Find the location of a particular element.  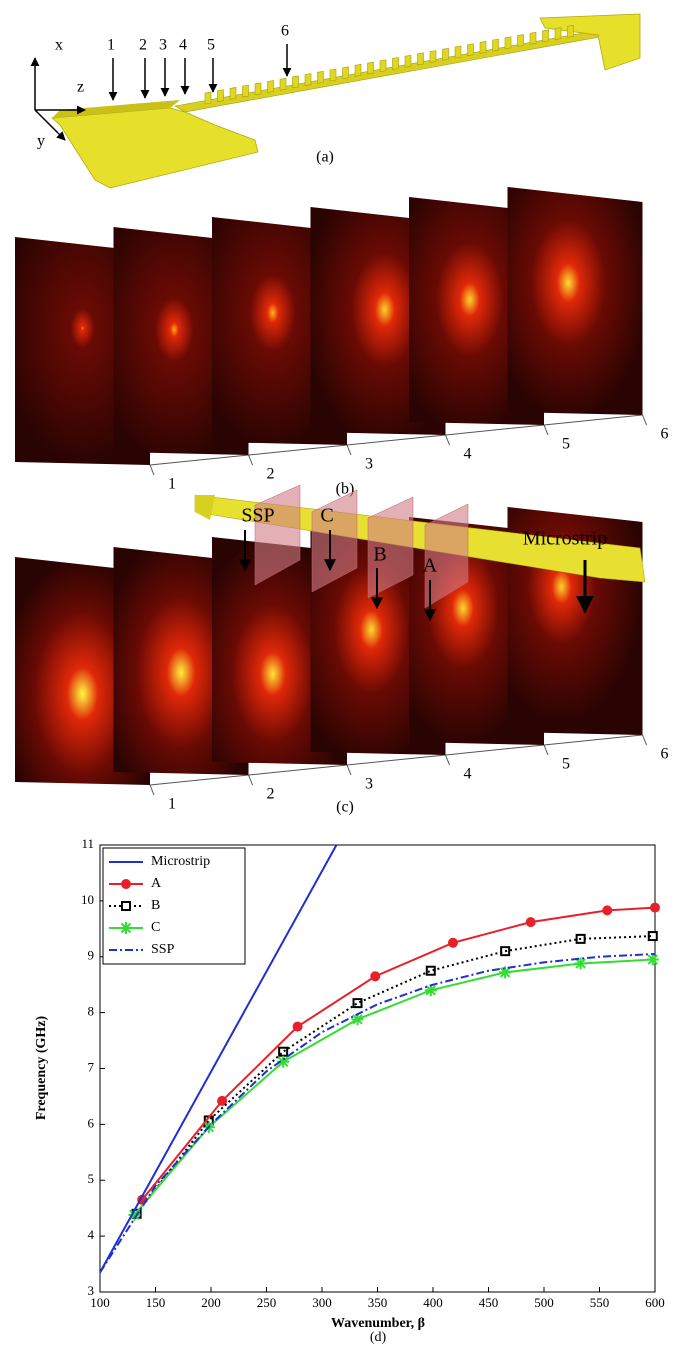

position-label: 4 is located at coordinates (183, 45).